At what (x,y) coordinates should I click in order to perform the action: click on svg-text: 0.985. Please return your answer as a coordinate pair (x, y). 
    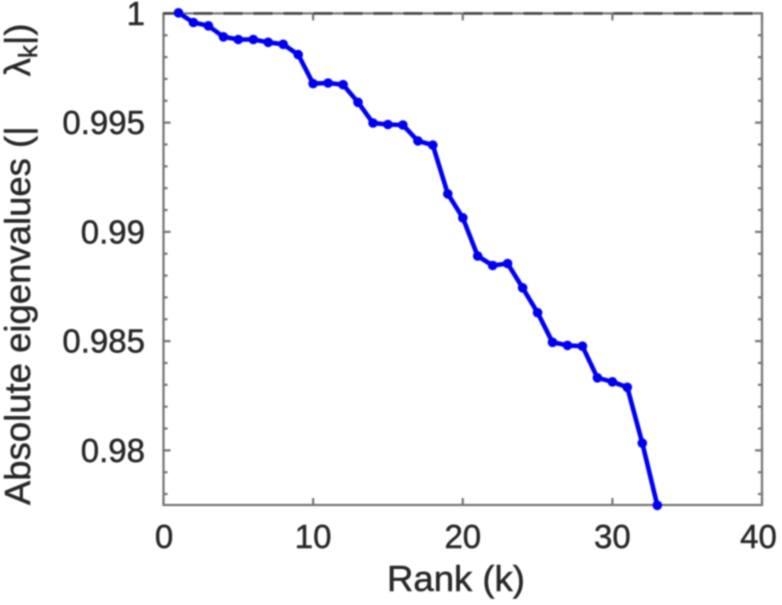
    Looking at the image, I should click on (103, 341).